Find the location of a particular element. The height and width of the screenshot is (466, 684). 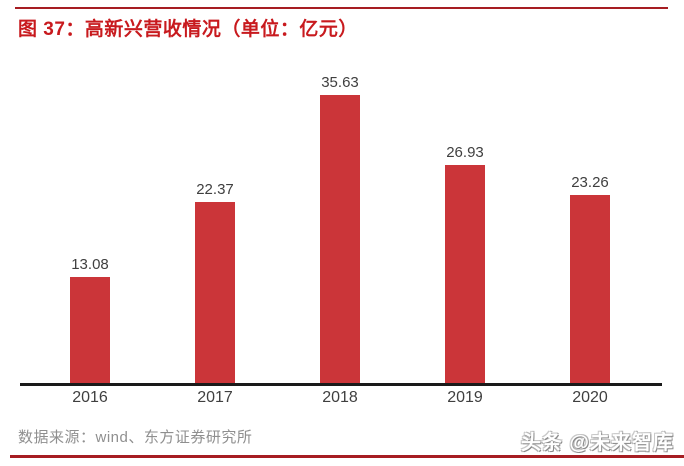

bar-value-label-2016: 13.08 is located at coordinates (90, 264).